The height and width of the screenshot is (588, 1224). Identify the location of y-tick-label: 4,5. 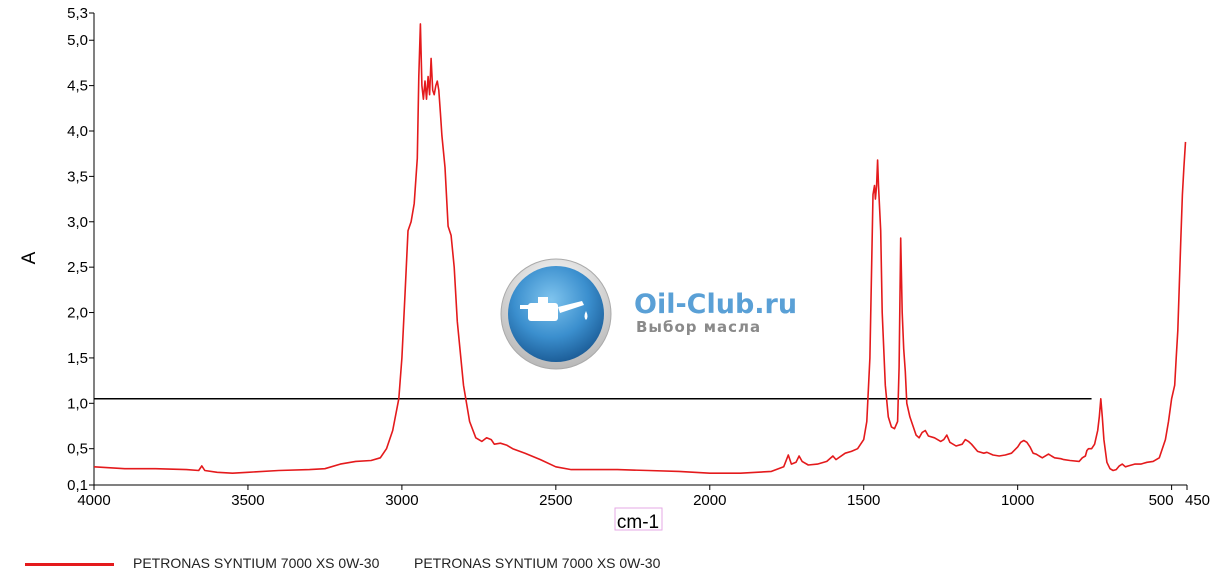
(77, 86).